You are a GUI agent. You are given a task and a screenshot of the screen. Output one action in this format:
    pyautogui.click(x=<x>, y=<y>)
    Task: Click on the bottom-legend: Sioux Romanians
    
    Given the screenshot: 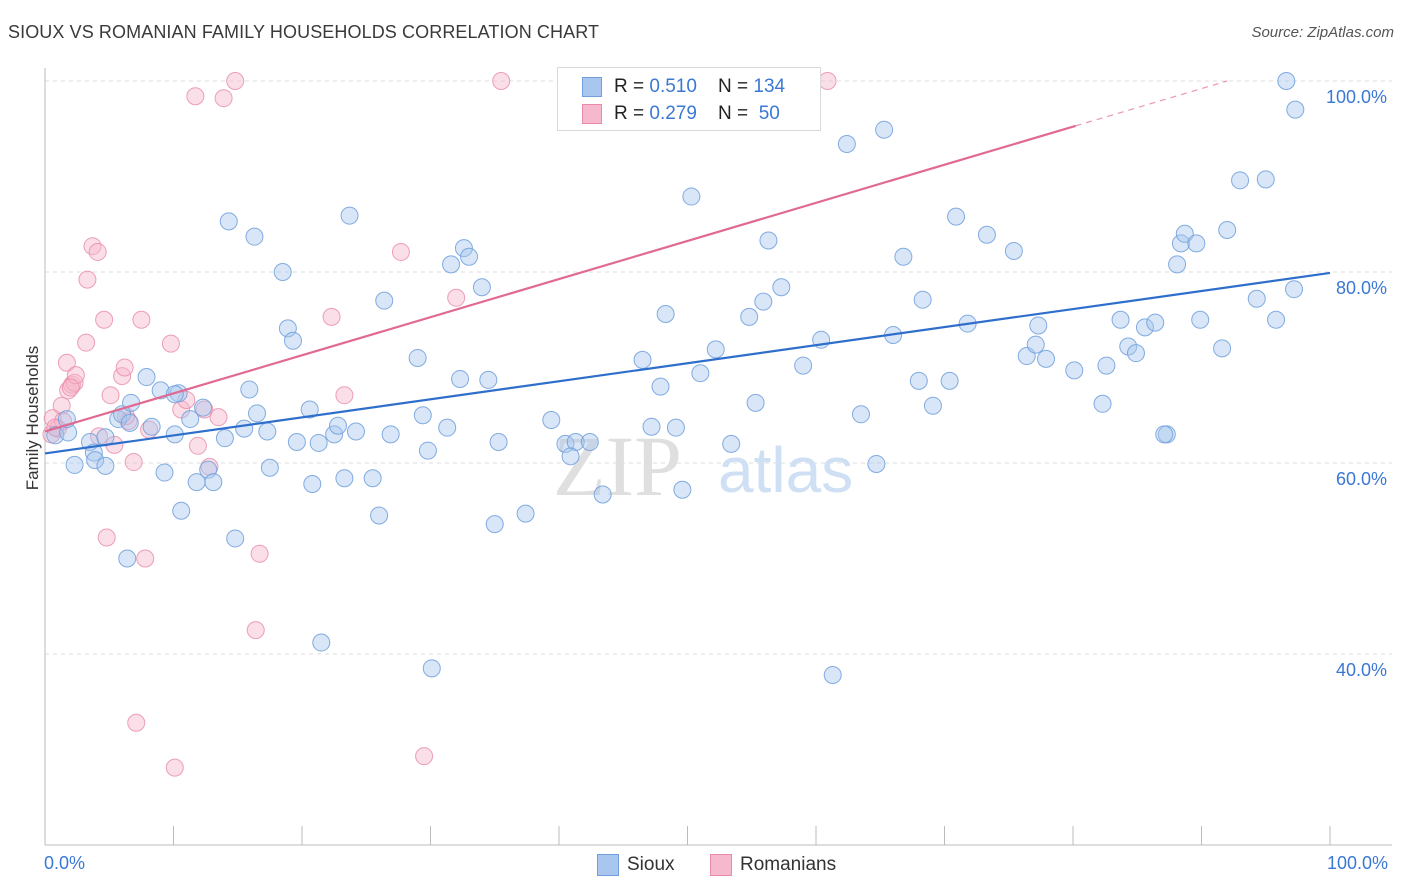 What is the action you would take?
    pyautogui.click(x=703, y=864)
    